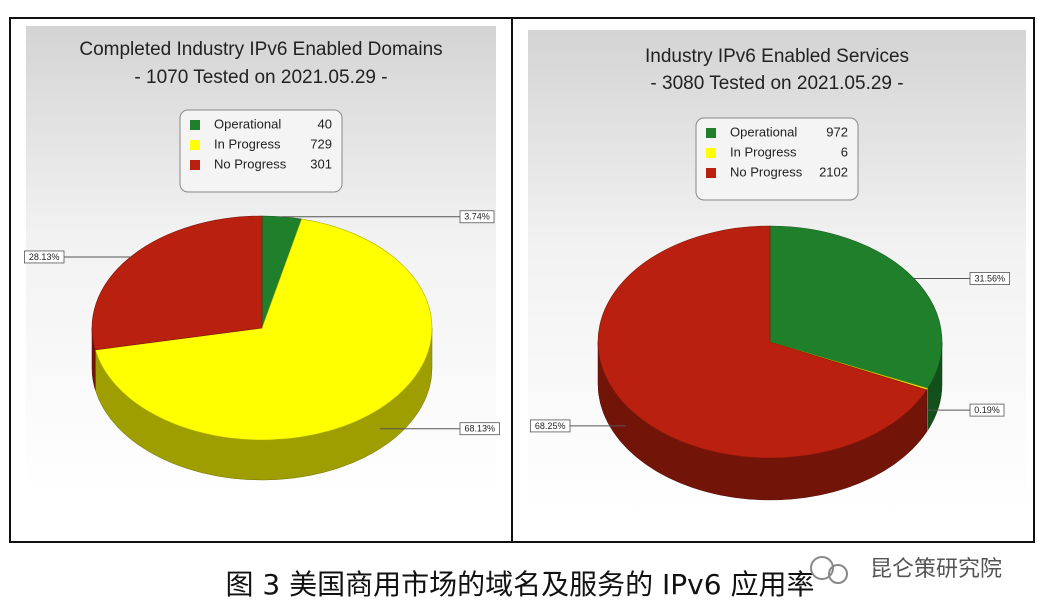 This screenshot has height=616, width=1046. I want to click on chart-subtitle: - 3080 Tested on 2021.05.29 -, so click(776, 83).